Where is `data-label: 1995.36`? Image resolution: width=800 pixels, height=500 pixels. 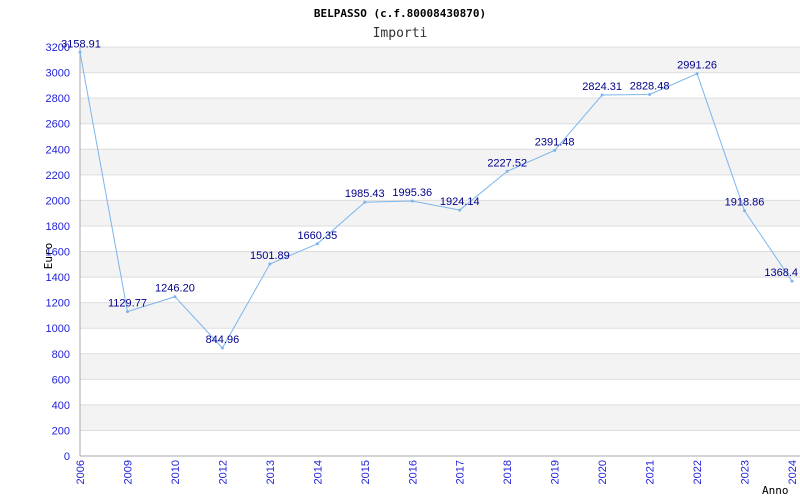
data-label: 1995.36 is located at coordinates (412, 193).